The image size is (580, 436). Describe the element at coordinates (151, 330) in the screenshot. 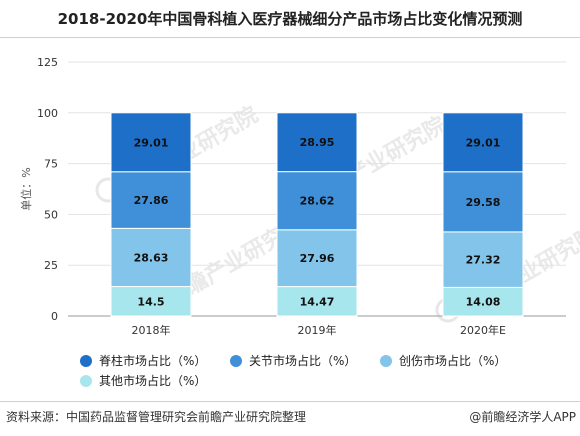

I see `x-tick-label: 2018年` at that location.